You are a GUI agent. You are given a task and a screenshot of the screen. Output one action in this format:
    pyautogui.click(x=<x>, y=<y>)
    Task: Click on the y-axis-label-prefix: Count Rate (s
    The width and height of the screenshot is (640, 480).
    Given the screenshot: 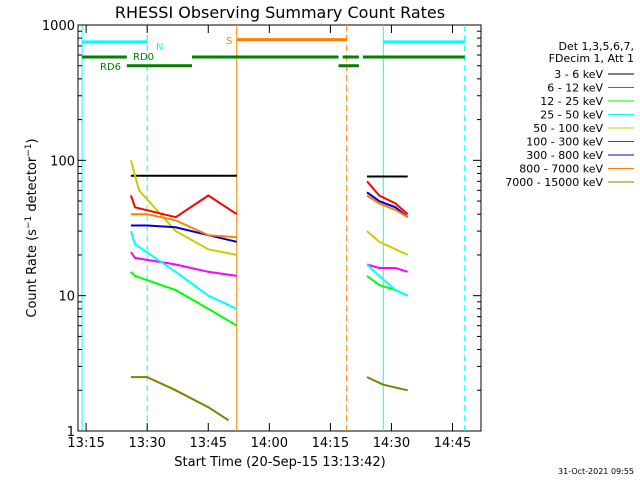 What is the action you would take?
    pyautogui.click(x=32, y=273)
    